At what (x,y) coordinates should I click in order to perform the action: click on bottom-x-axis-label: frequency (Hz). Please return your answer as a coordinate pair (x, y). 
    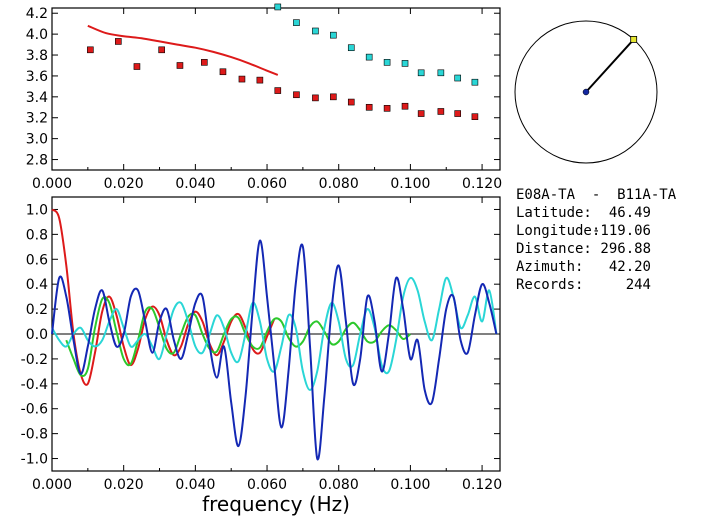
    Looking at the image, I should click on (276, 504).